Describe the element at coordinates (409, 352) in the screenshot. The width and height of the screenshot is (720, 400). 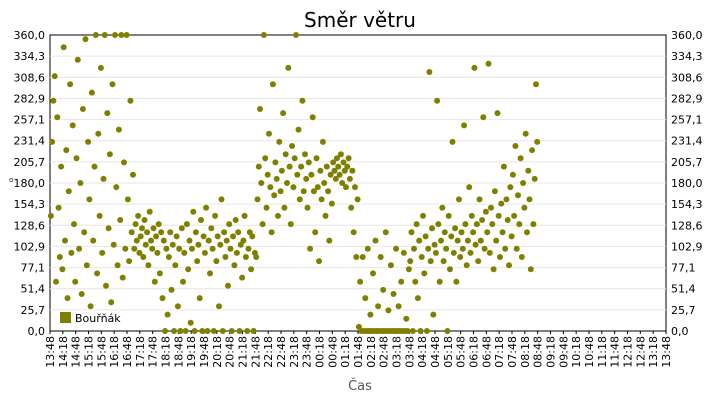
I see `x-tick-label: 03:48` at that location.